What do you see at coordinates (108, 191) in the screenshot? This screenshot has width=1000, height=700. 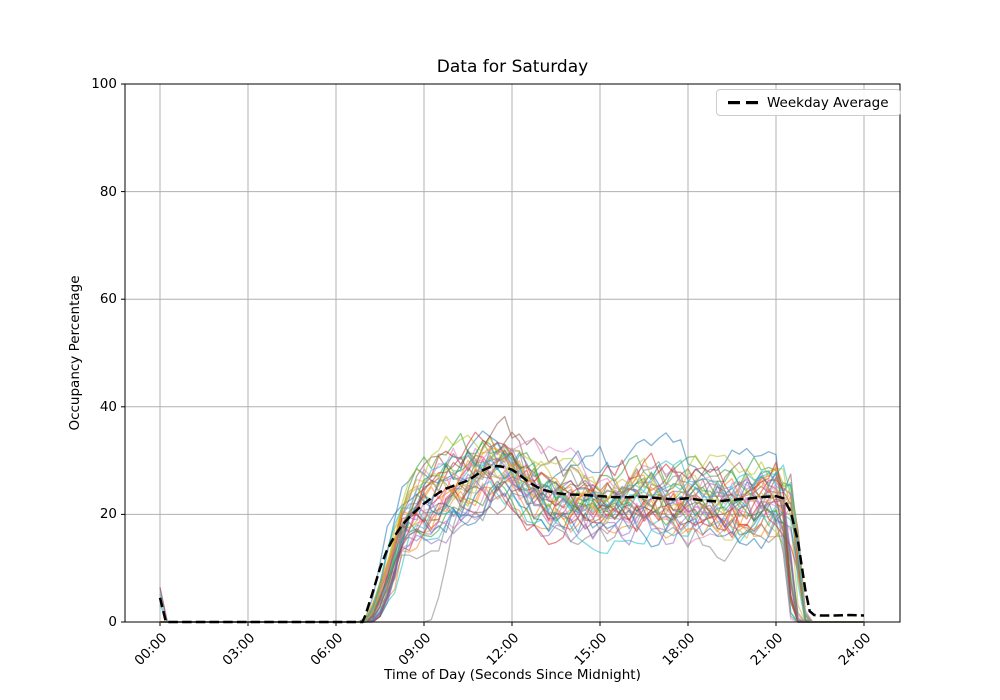 I see `y-tick-label: 80` at bounding box center [108, 191].